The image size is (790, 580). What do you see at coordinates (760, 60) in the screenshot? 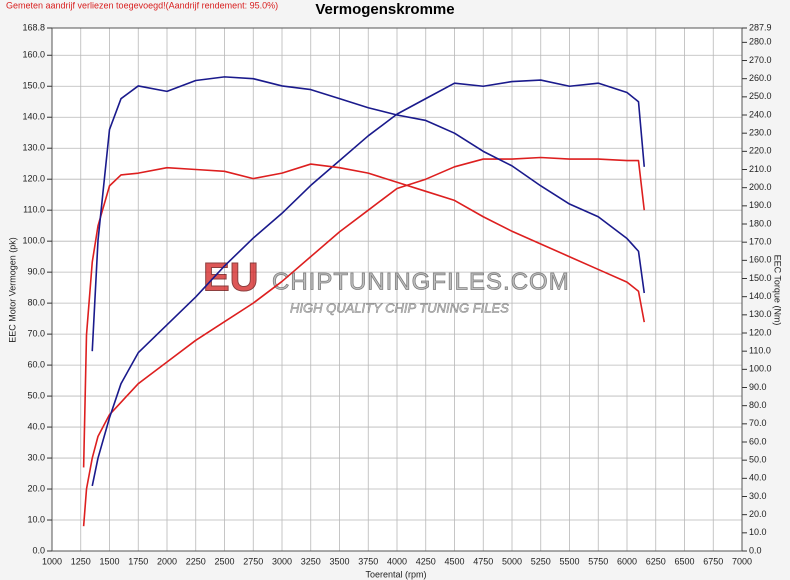
I see `y2-tick-label: 270.0` at bounding box center [760, 60].